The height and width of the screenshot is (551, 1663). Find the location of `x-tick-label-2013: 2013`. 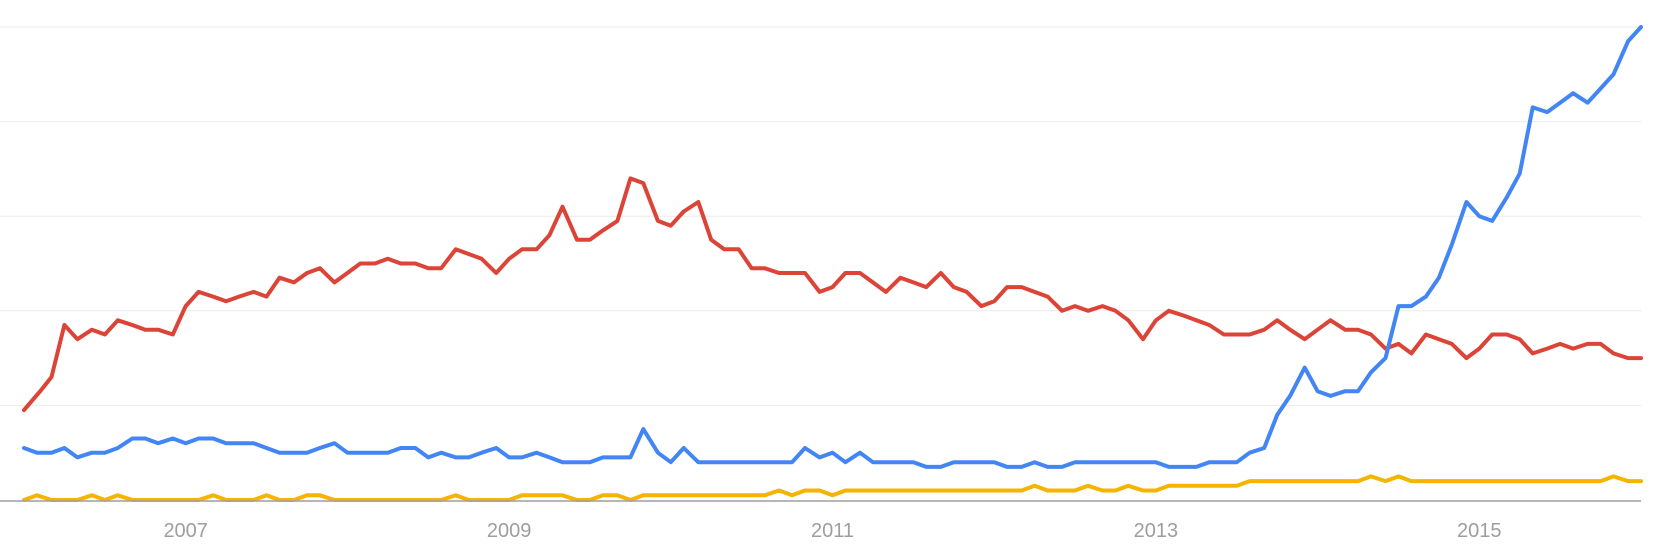

x-tick-label-2013: 2013 is located at coordinates (1156, 531).